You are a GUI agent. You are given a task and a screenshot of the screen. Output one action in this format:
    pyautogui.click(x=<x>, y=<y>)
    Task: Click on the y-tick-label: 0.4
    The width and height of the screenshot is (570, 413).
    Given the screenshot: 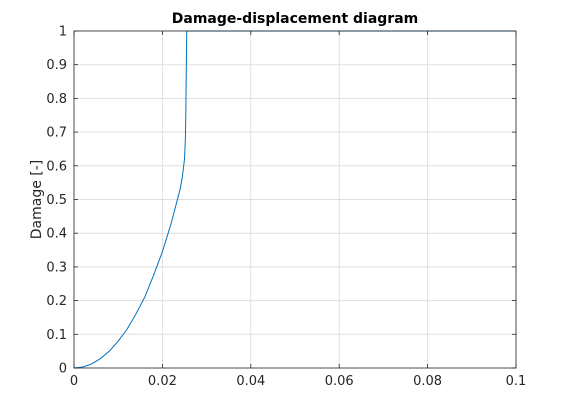 What is the action you would take?
    pyautogui.click(x=56, y=234)
    